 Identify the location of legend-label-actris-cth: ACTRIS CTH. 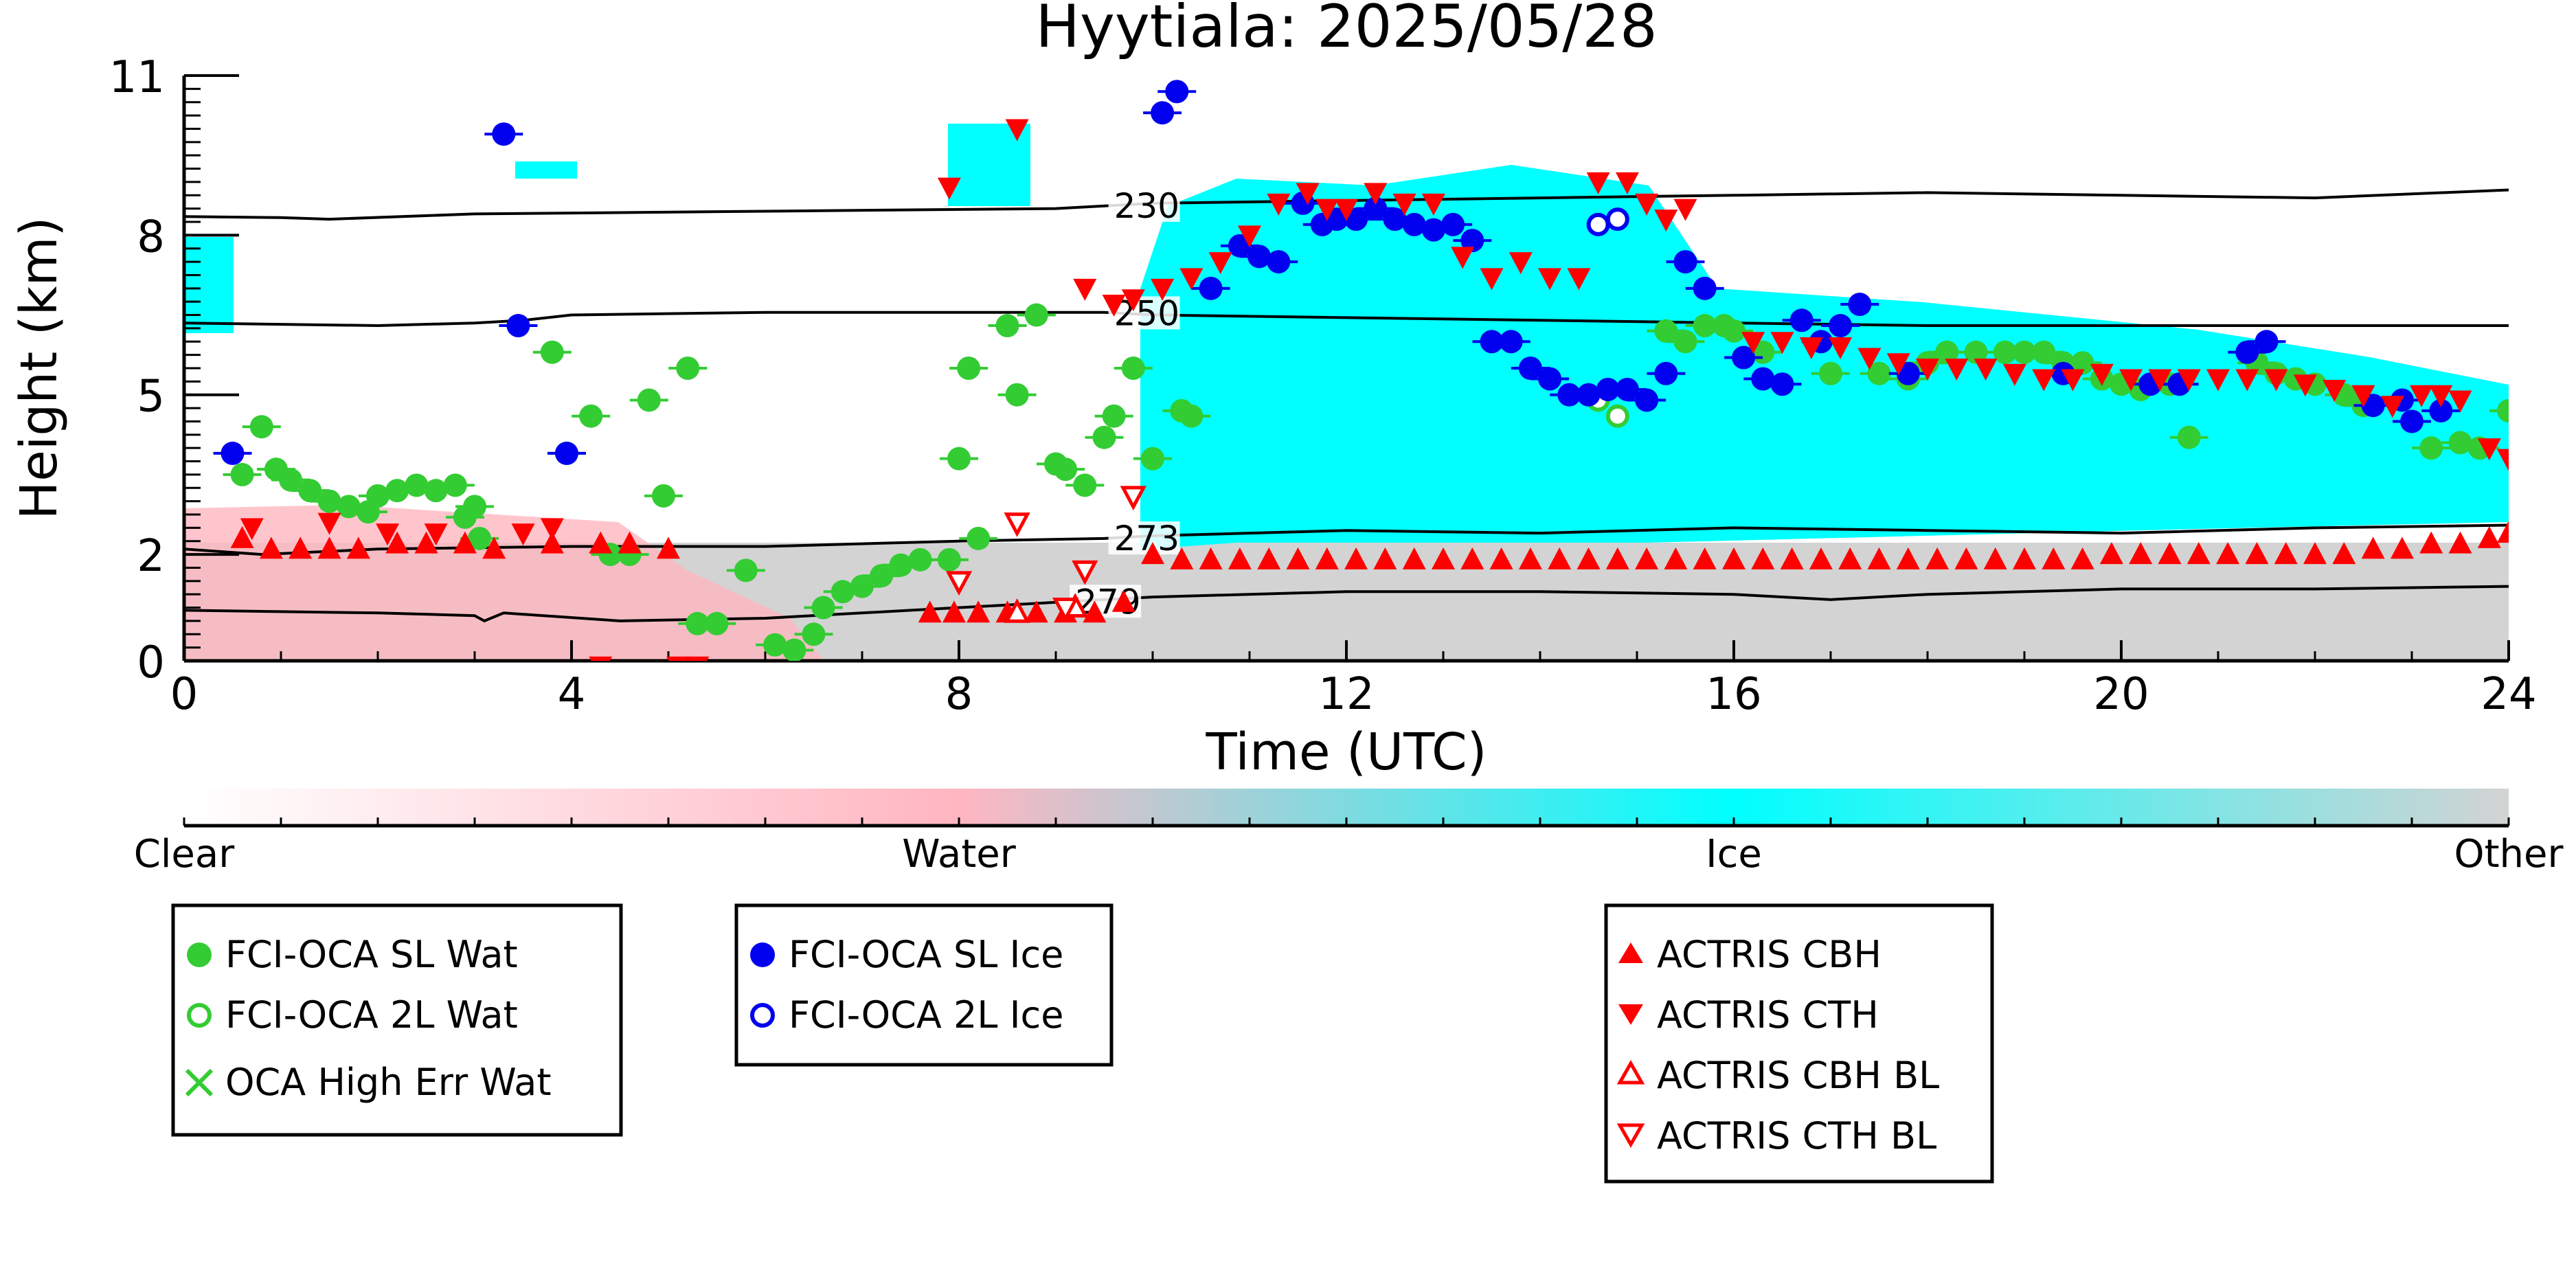
(1768, 1015).